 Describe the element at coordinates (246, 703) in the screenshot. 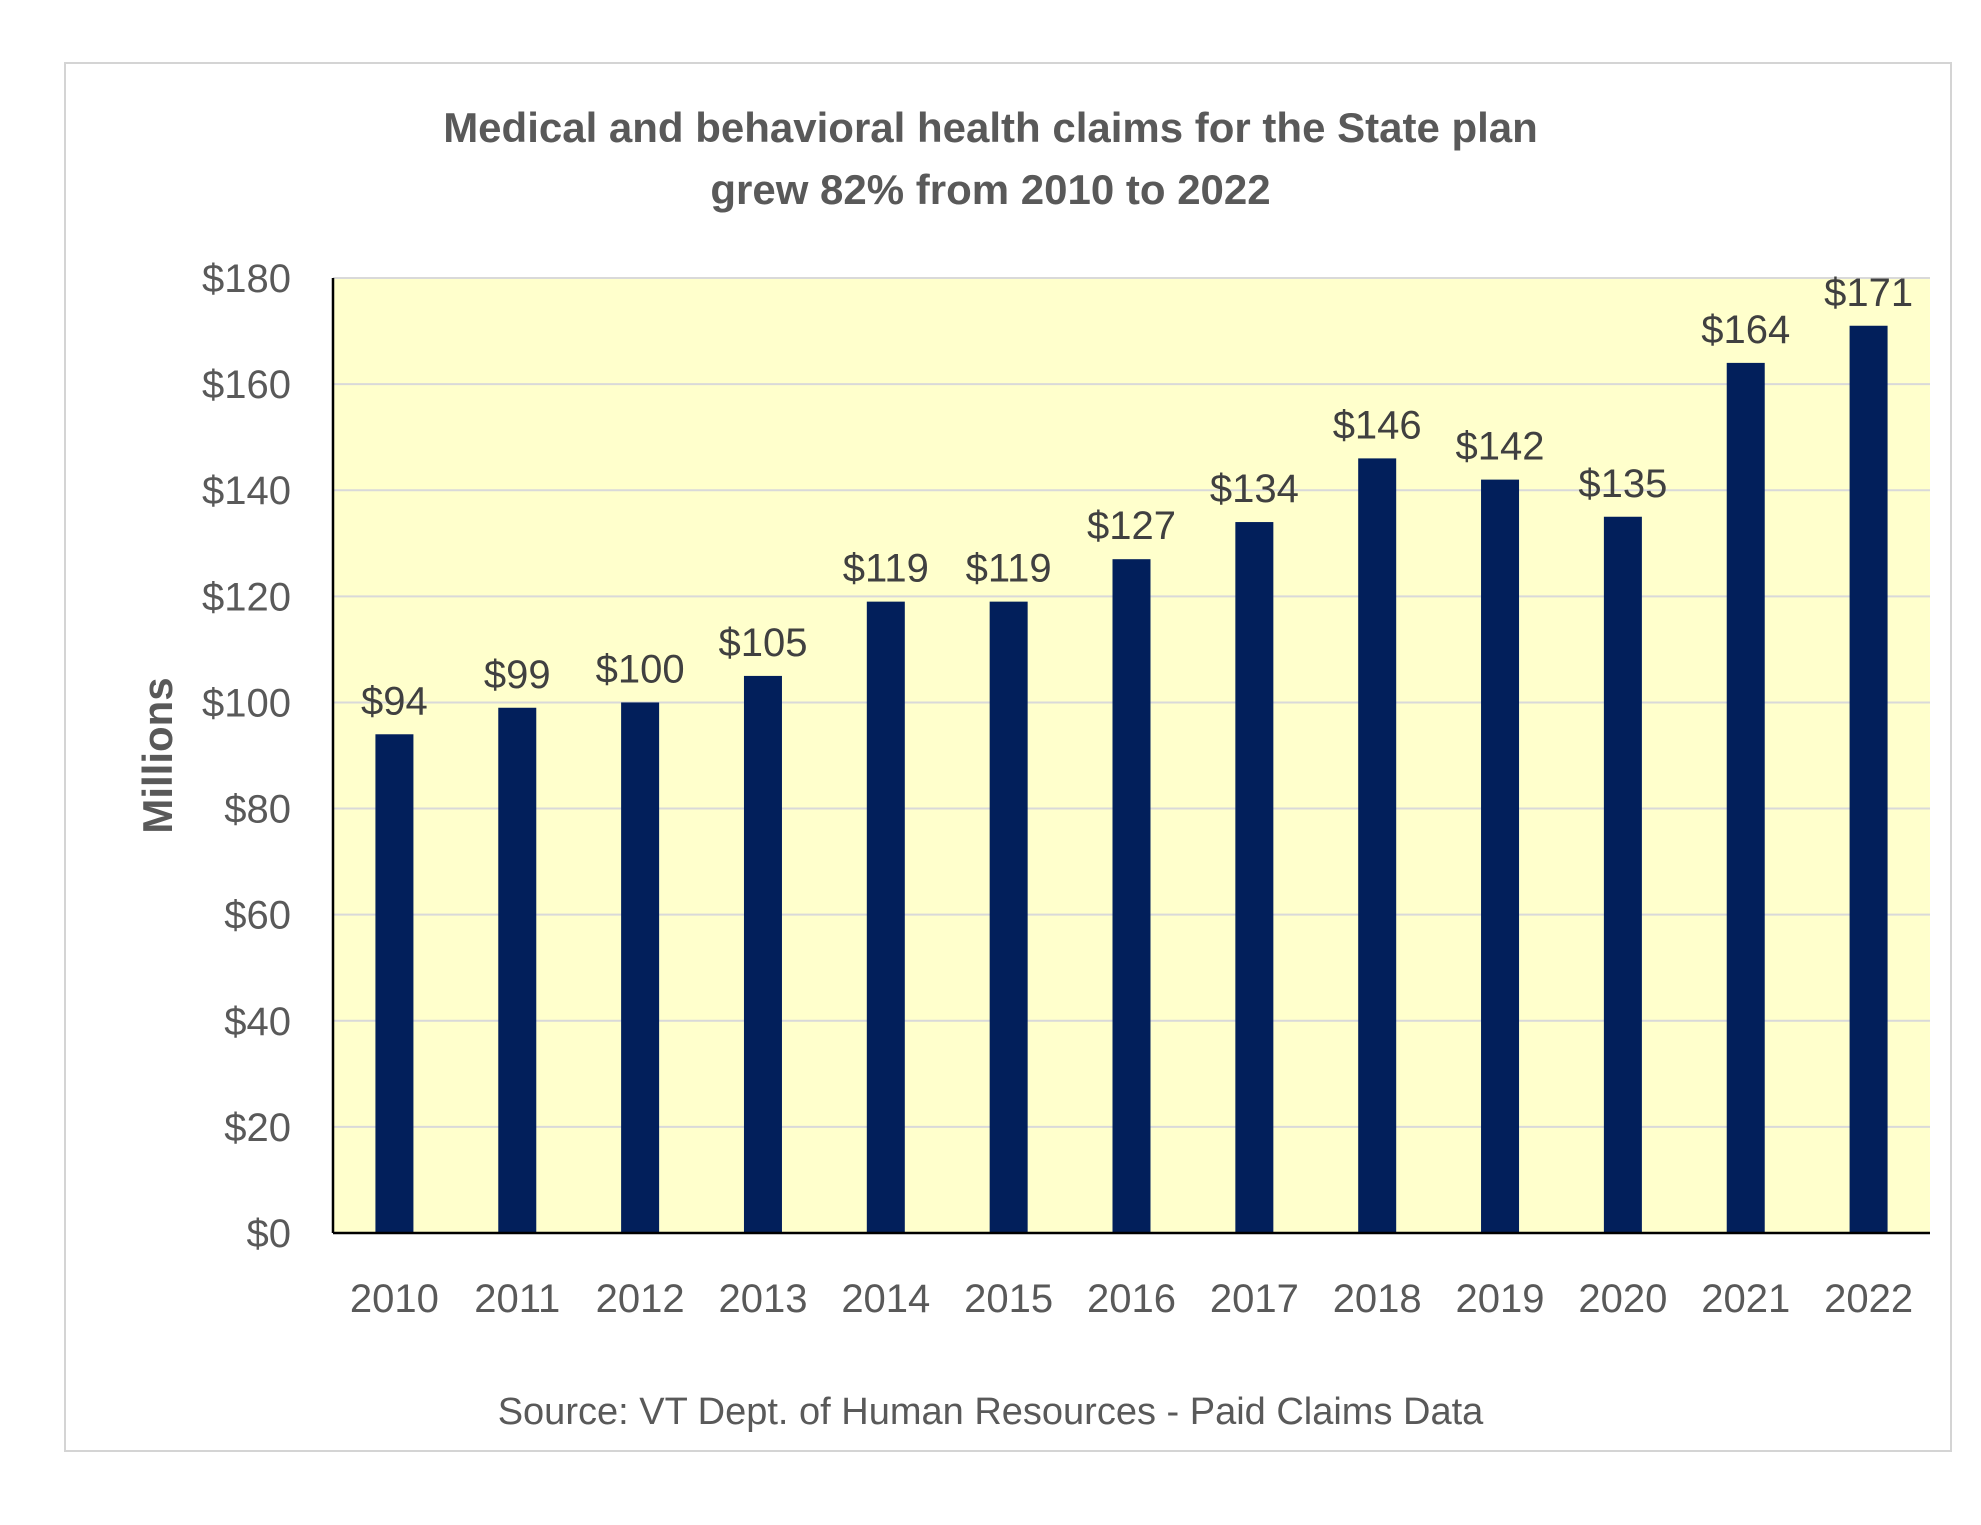

I see `y-tick-label: $100` at that location.